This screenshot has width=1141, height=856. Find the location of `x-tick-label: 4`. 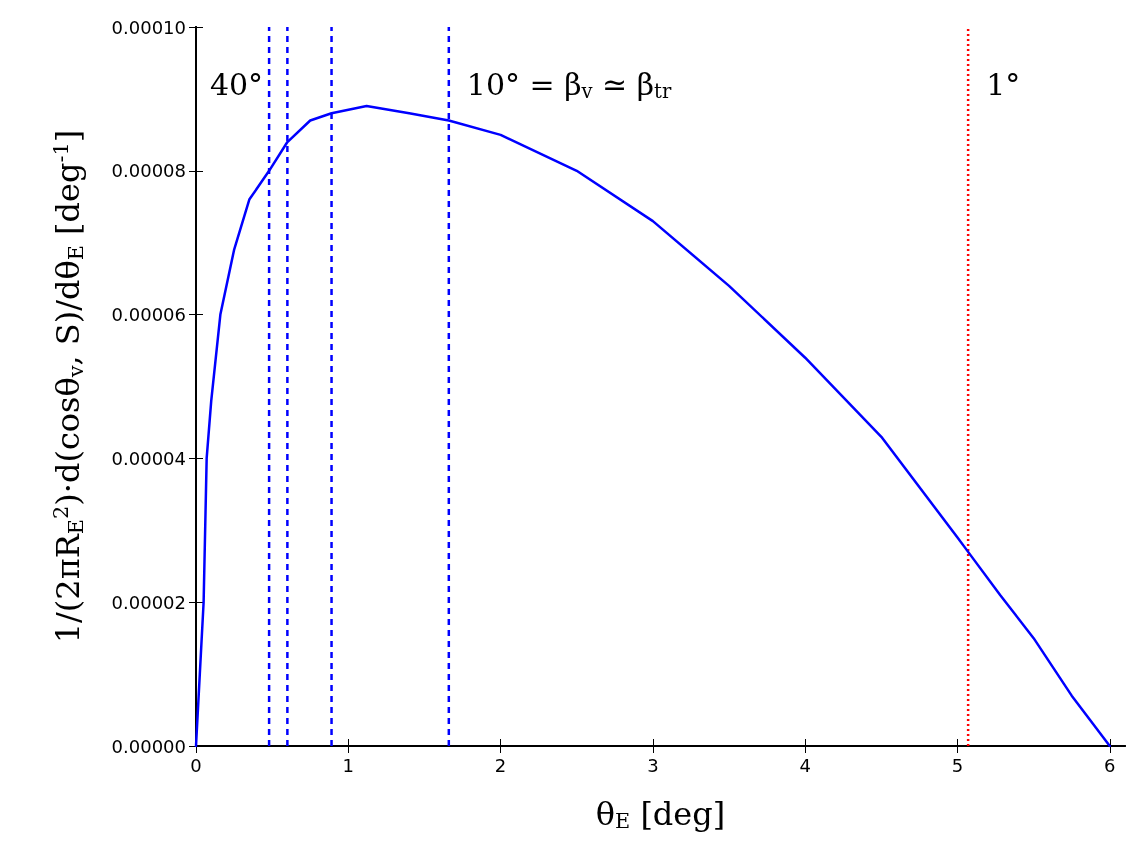

x-tick-label: 4 is located at coordinates (805, 765).